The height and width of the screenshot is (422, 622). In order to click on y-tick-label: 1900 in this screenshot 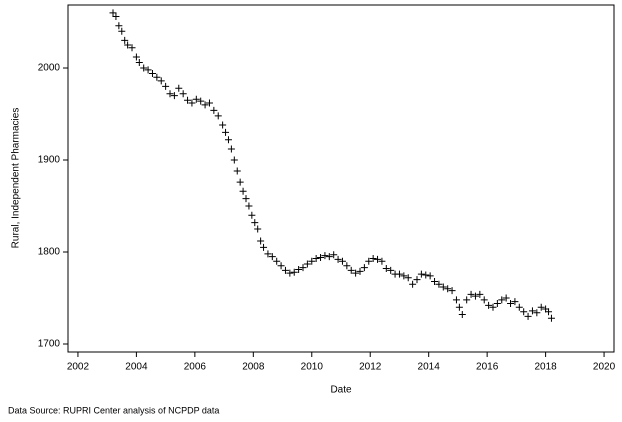, I will do `click(49, 160)`.